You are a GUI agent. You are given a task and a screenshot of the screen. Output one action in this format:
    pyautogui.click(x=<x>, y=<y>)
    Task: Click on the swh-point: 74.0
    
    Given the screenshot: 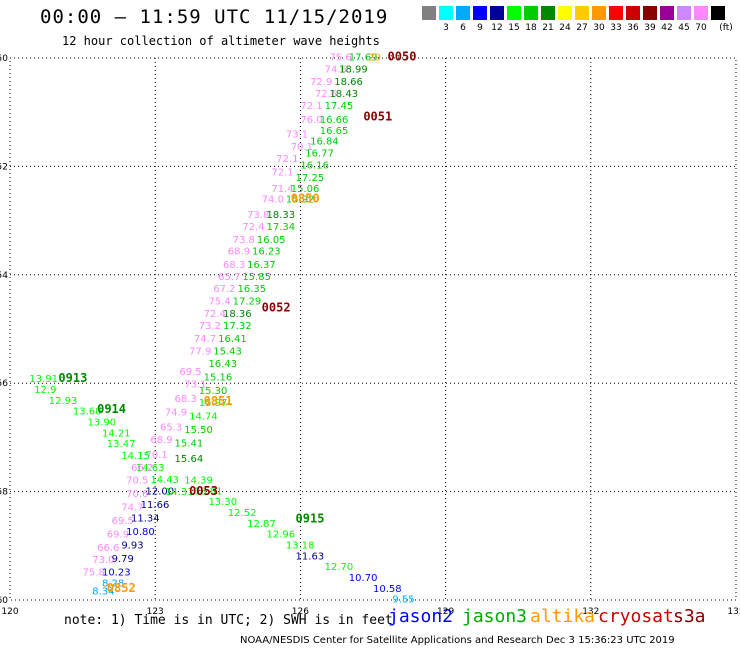 What is the action you would take?
    pyautogui.click(x=273, y=200)
    